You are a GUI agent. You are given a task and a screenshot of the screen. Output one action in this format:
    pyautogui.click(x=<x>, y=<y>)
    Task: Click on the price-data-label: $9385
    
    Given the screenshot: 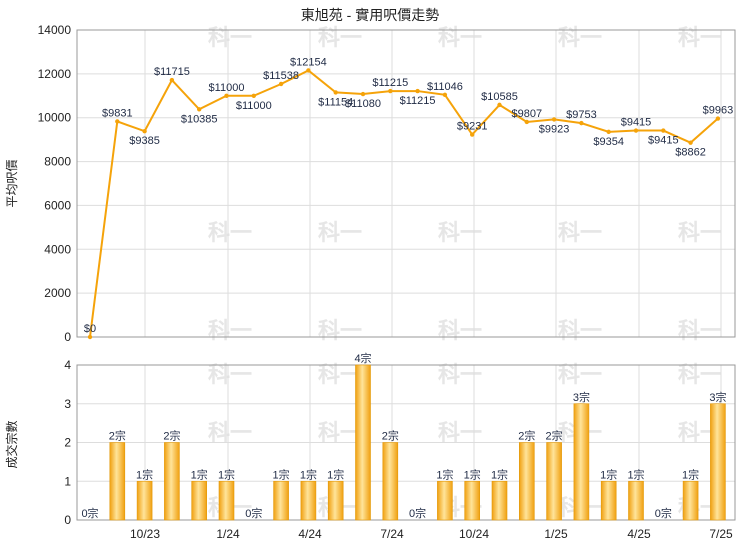 What is the action you would take?
    pyautogui.click(x=144, y=141)
    